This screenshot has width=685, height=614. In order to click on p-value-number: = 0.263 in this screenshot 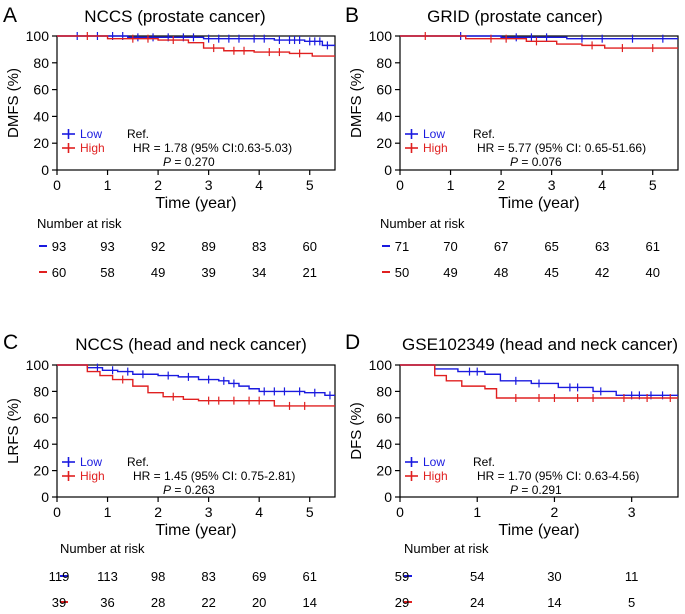, I will do `click(193, 490)`.